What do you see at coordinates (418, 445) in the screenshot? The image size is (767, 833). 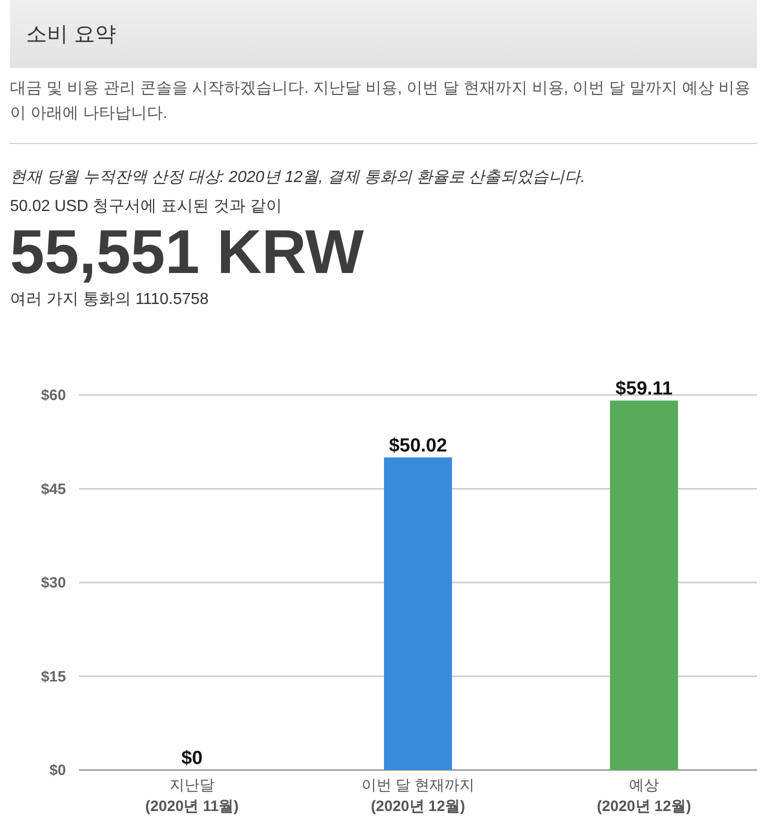 I see `data-label: $50.02` at bounding box center [418, 445].